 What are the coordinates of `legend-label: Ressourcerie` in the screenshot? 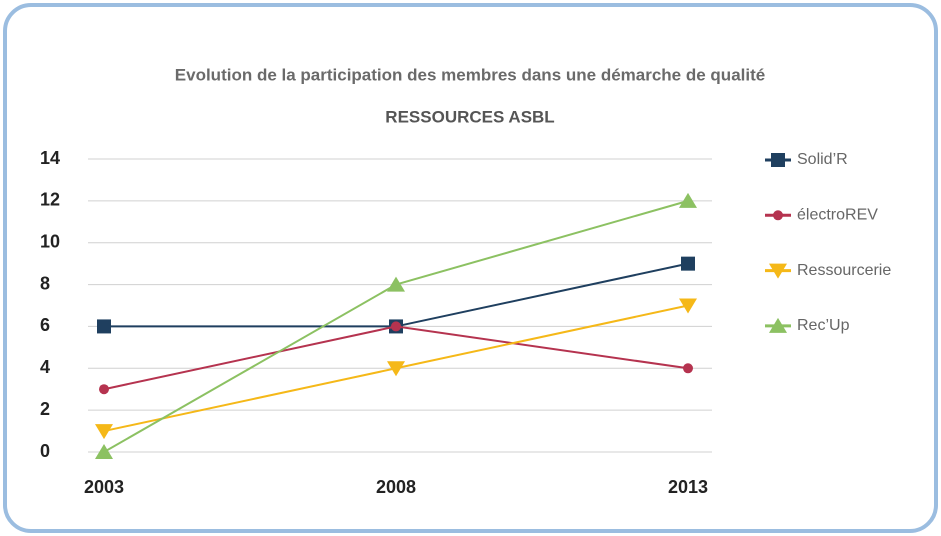 It's located at (844, 270).